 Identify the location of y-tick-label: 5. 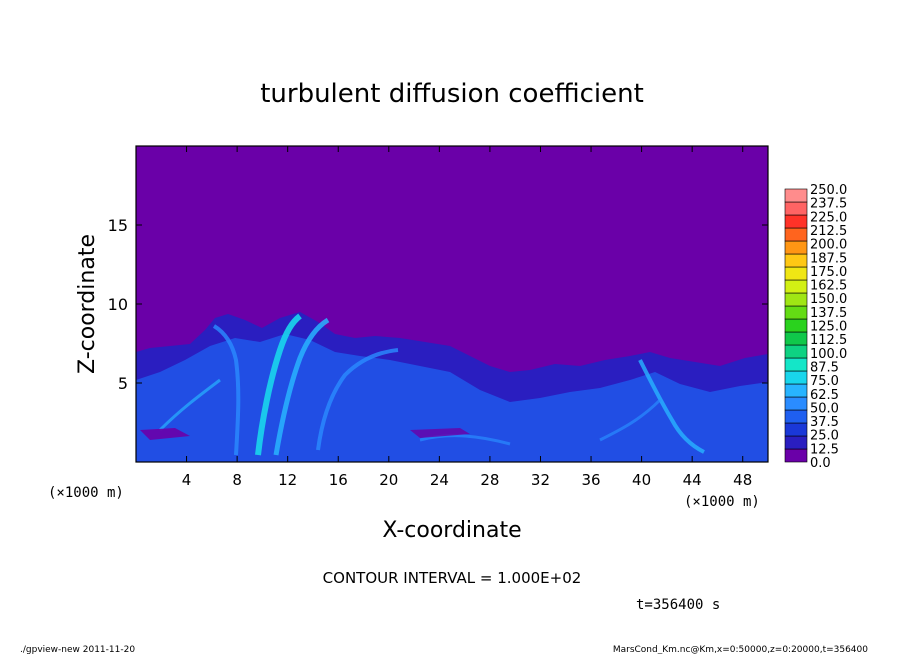
(123, 383).